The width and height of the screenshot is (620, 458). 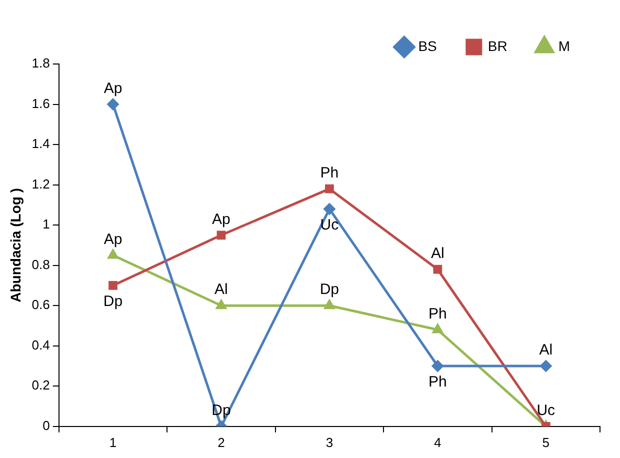 What do you see at coordinates (41, 385) in the screenshot?
I see `y-tick-label: 0.2` at bounding box center [41, 385].